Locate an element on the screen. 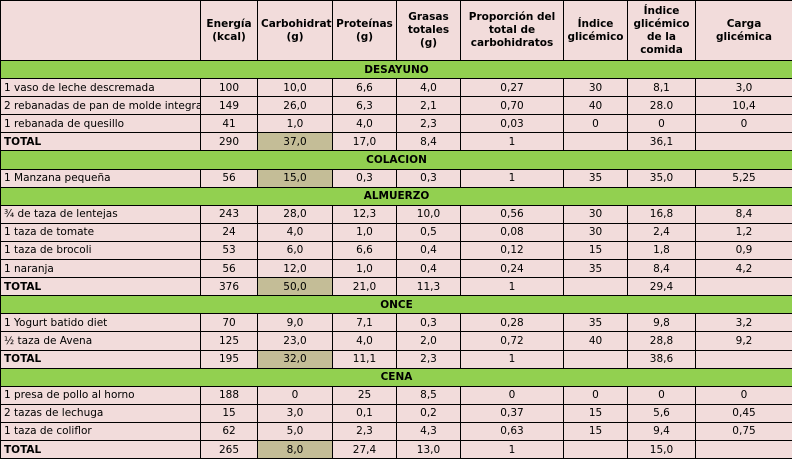 The image size is (792, 459). value-cell: 243 is located at coordinates (229, 214).